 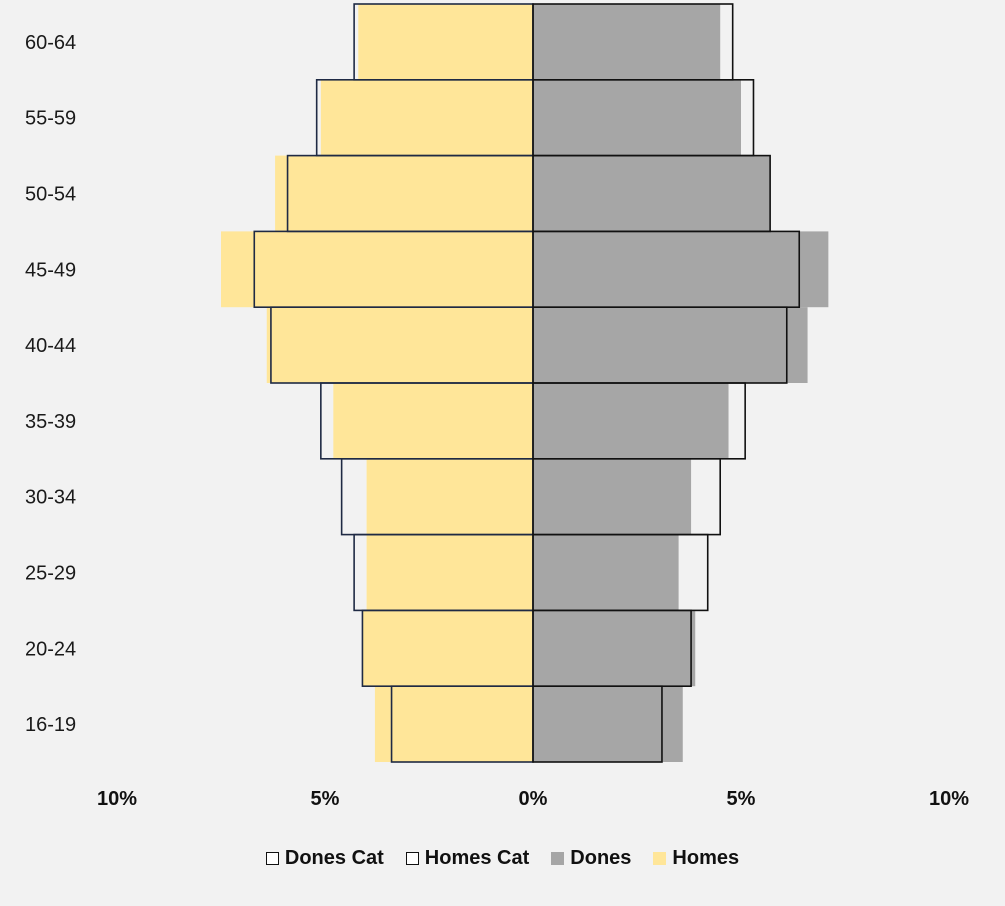 What do you see at coordinates (477, 858) in the screenshot?
I see `legend-label-homes-cat: Homes Cat` at bounding box center [477, 858].